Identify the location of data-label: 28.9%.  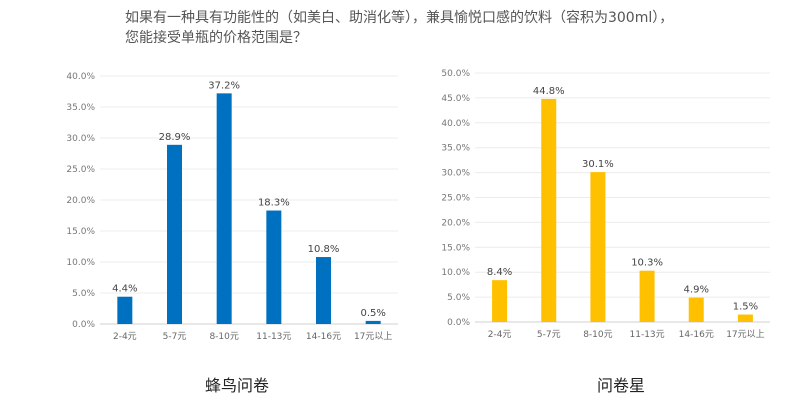
(175, 137).